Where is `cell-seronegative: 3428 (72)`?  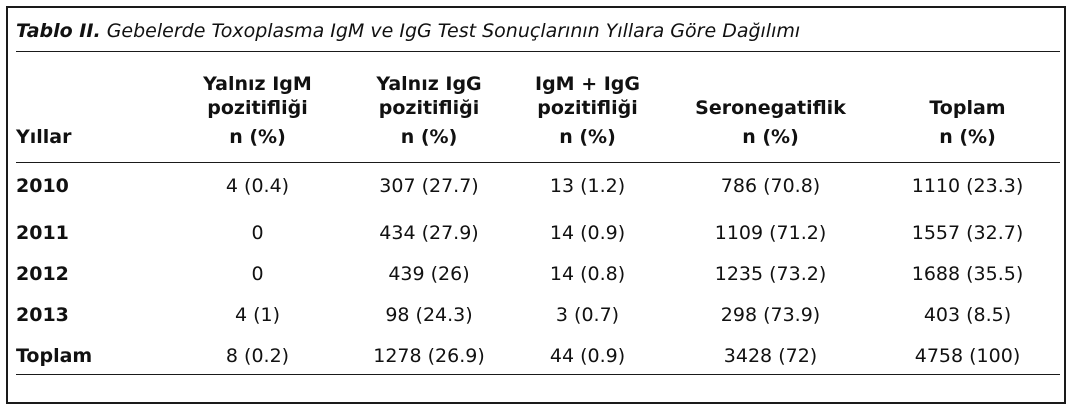
cell-seronegative: 3428 (72) is located at coordinates (770, 355).